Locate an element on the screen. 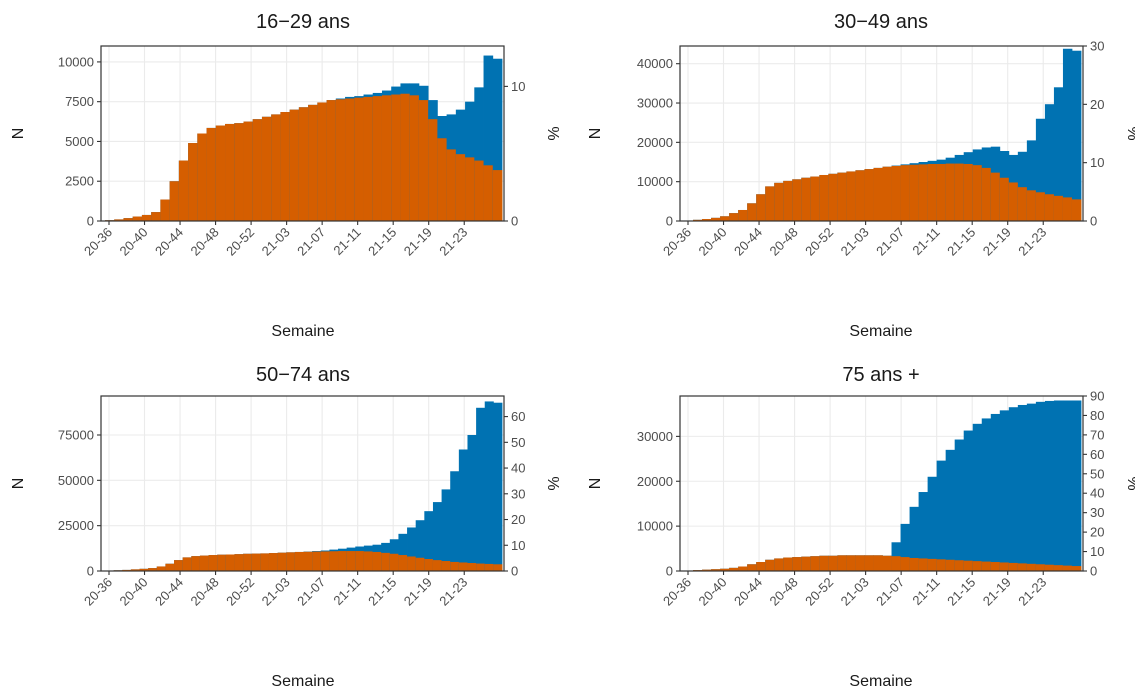  y-tick-label-left: 5000 is located at coordinates (79, 141).